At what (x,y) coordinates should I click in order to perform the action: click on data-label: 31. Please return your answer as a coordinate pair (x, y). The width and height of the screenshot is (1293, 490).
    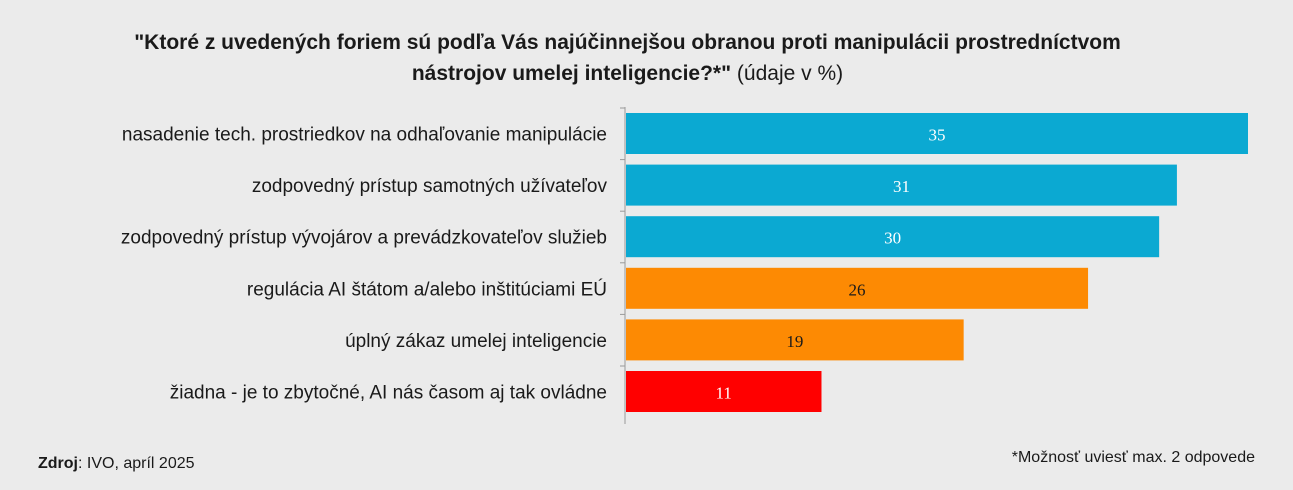
    Looking at the image, I should click on (901, 186).